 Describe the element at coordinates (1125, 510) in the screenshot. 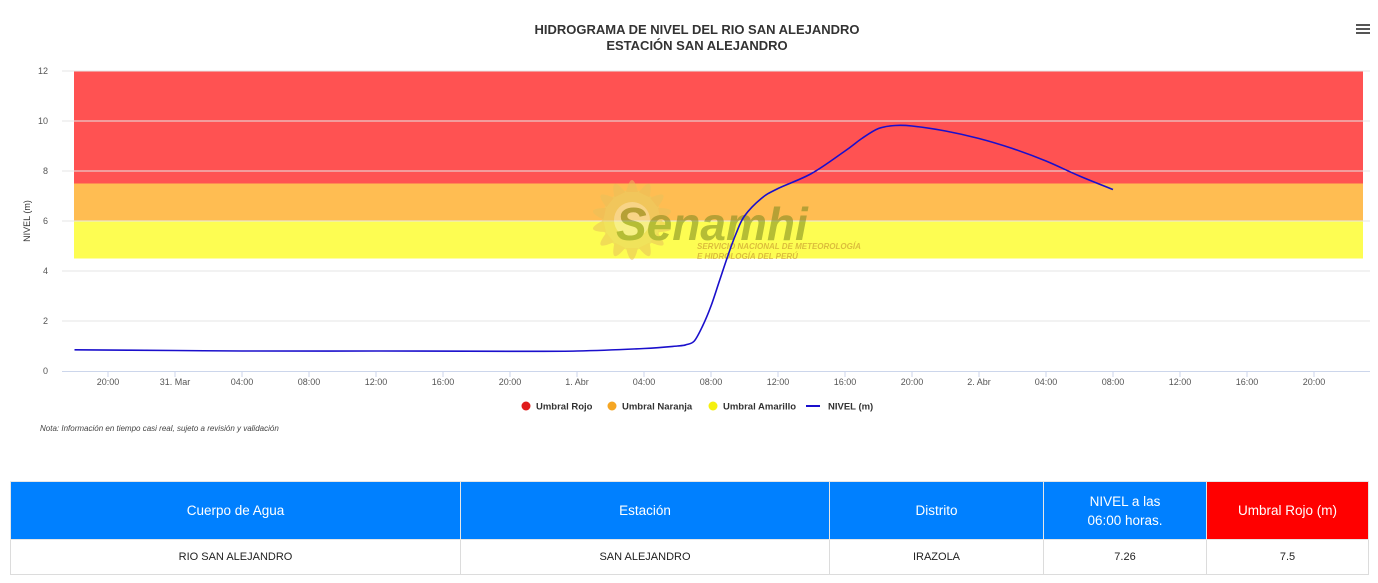

I see `header-nivel: NIVEL a las 06:00 horas.` at that location.